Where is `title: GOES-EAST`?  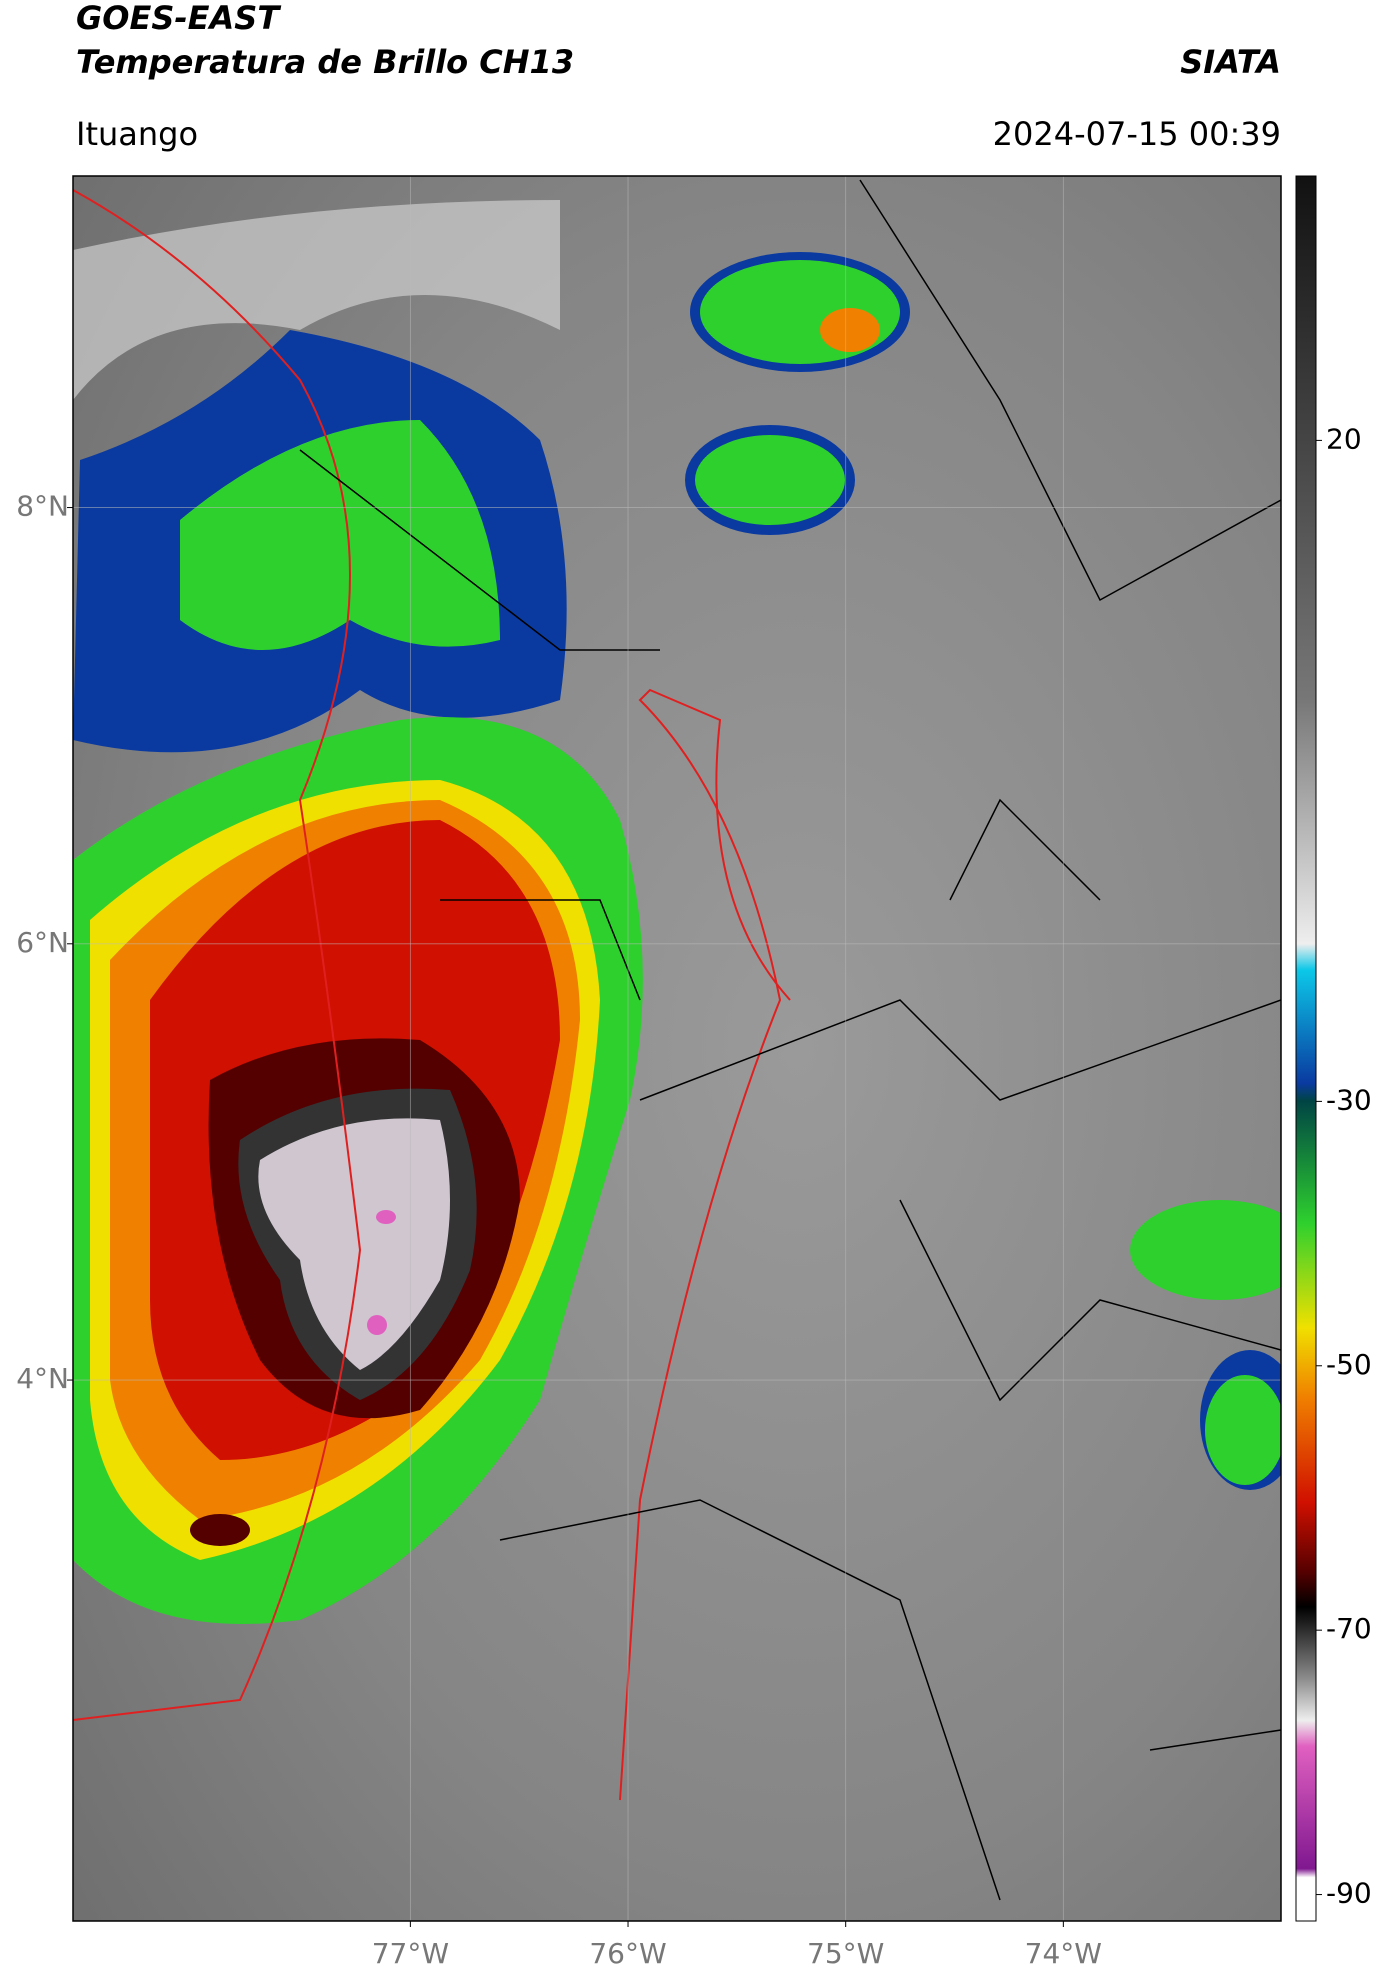 title: GOES-EAST is located at coordinates (178, 18).